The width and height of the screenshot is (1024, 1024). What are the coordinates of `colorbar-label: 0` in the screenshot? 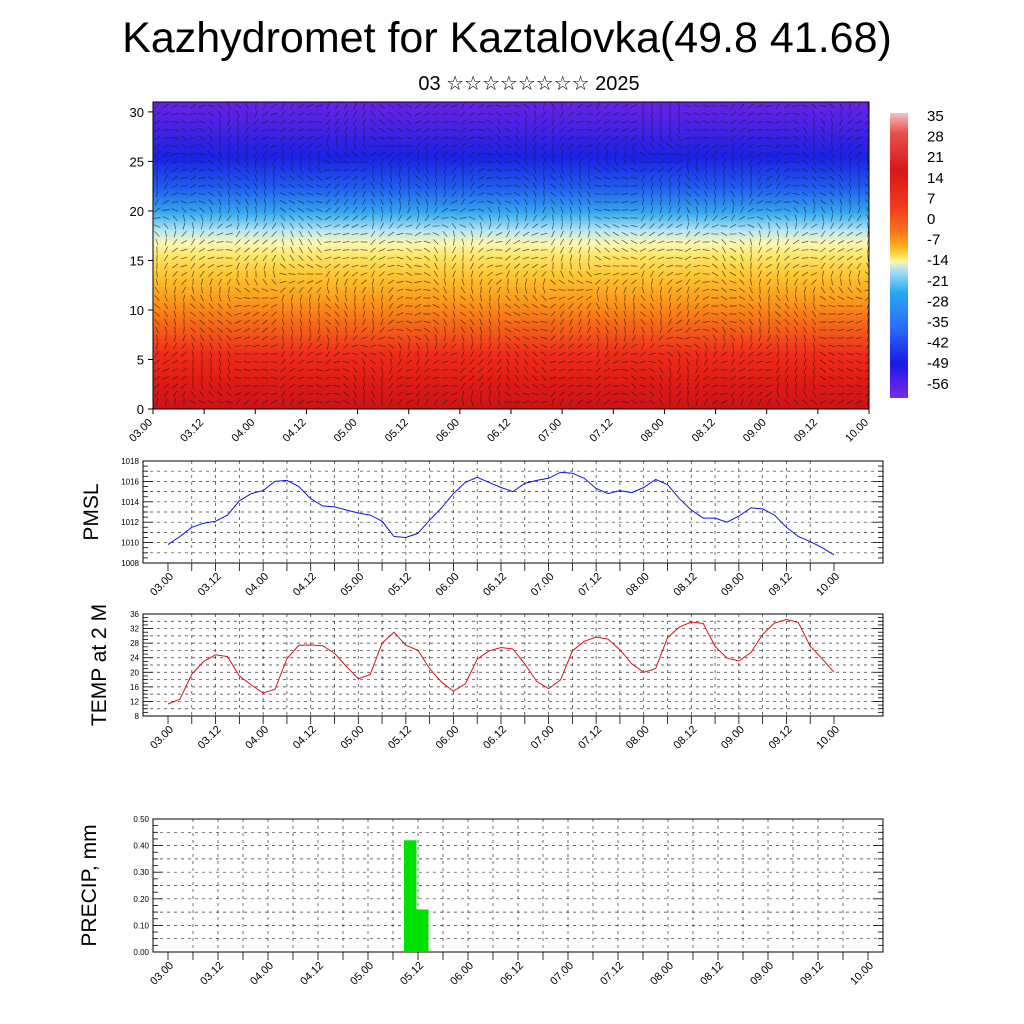 It's located at (931, 219).